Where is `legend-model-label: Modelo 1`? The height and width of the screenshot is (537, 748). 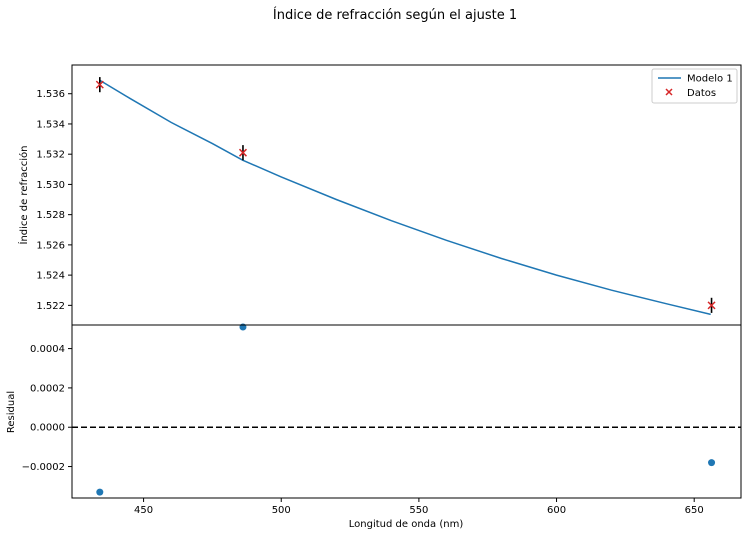
legend-model-label: Modelo 1 is located at coordinates (710, 79).